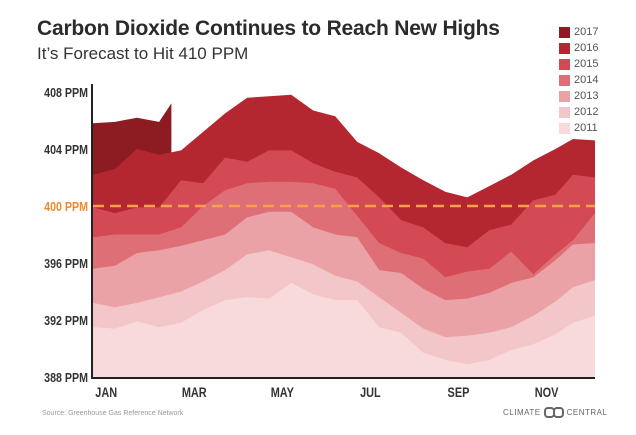 This screenshot has width=636, height=435. I want to click on legend-item-2017: 2017, so click(578, 32).